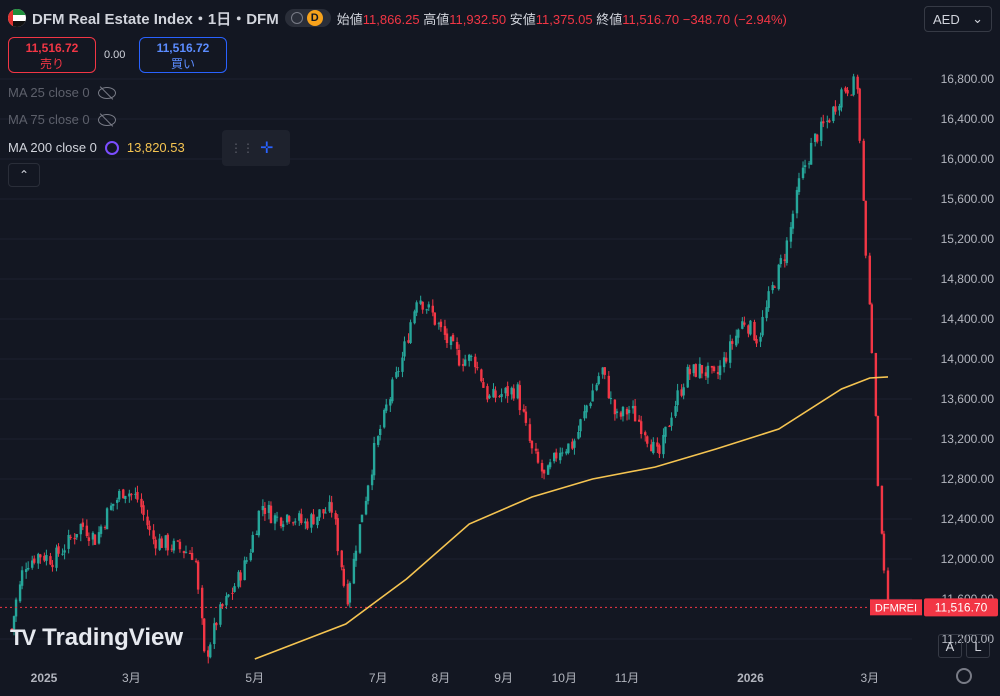 Image resolution: width=1000 pixels, height=696 pixels. I want to click on gear-icon, so click(964, 676).